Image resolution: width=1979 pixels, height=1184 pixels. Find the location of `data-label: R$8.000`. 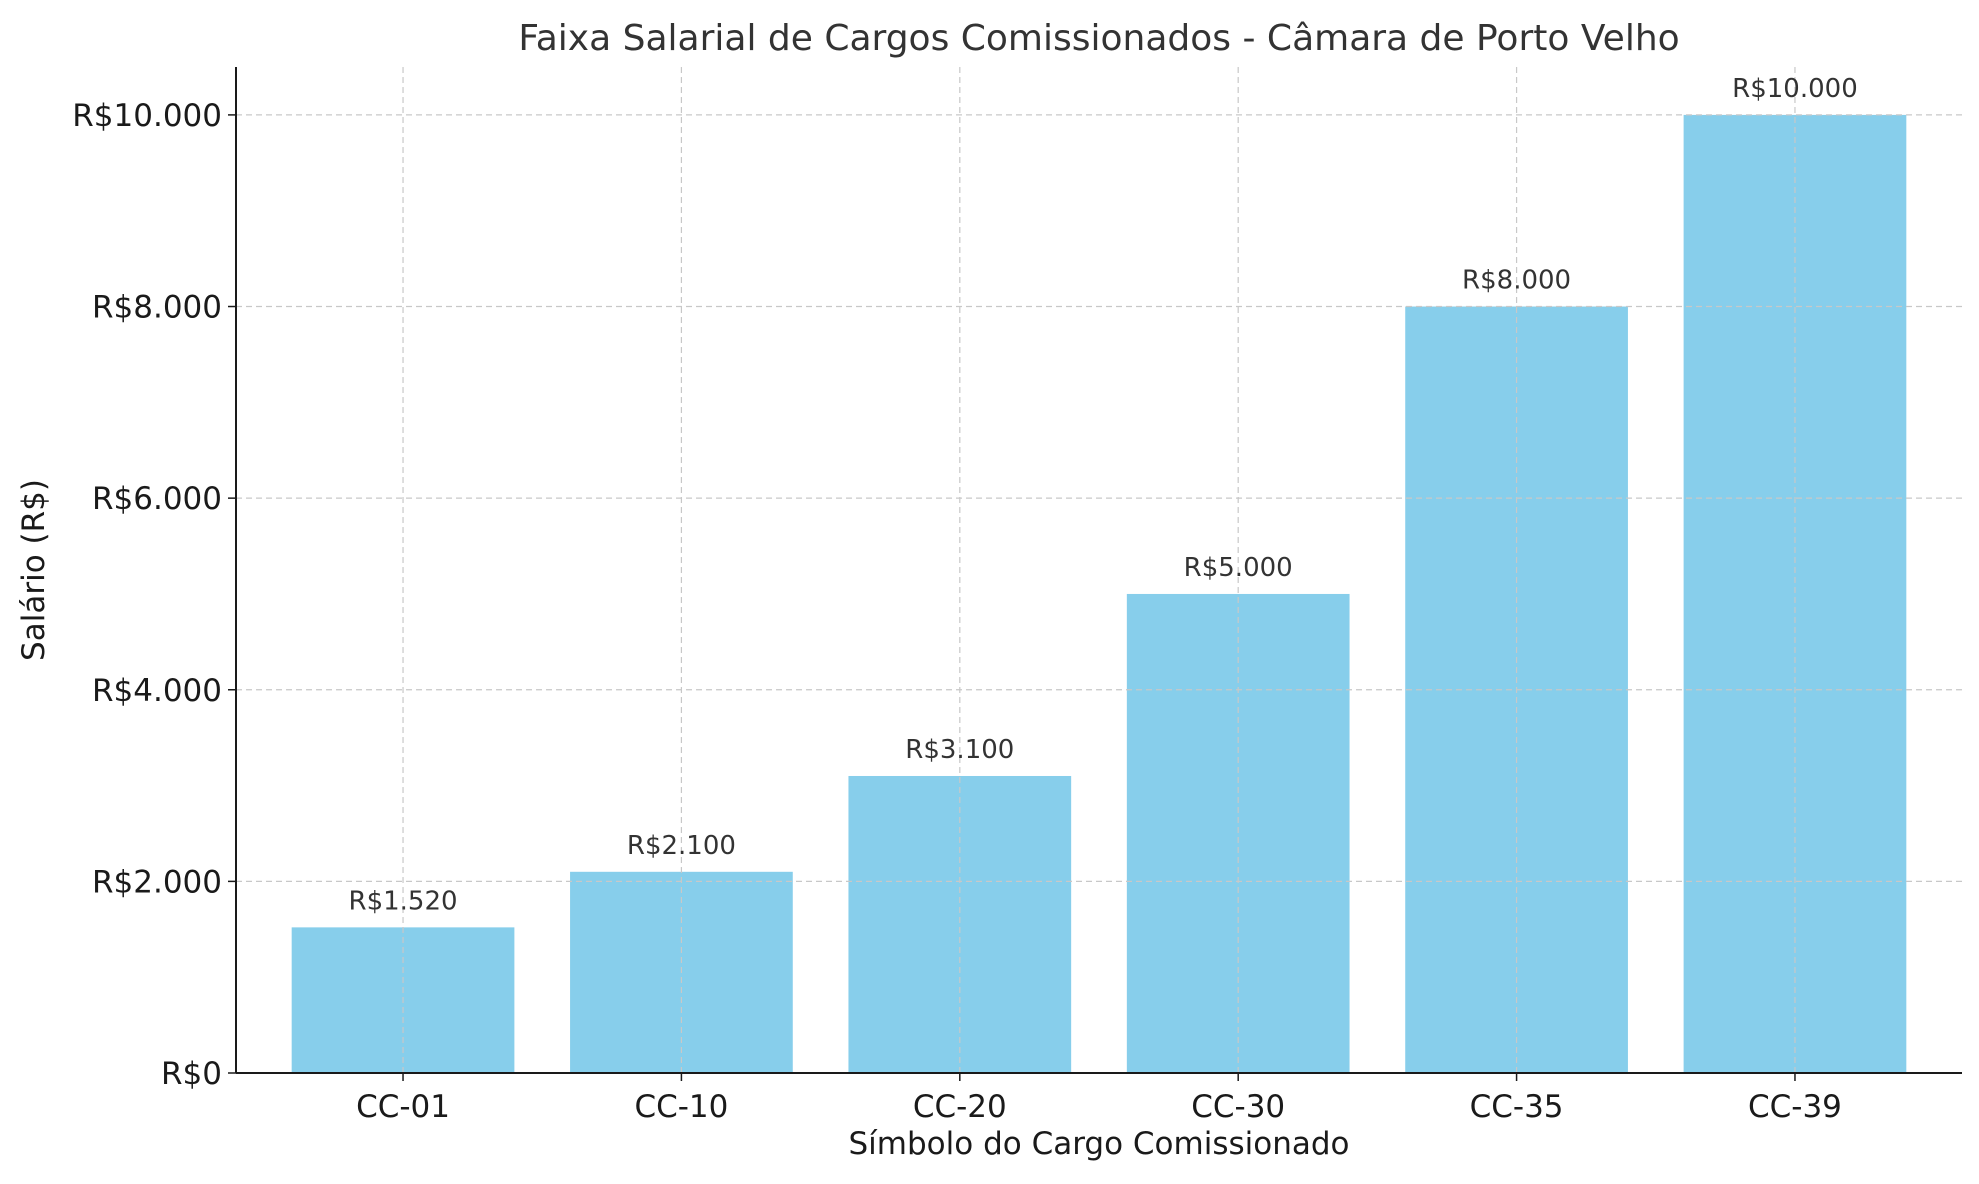

data-label: R$8.000 is located at coordinates (1516, 281).